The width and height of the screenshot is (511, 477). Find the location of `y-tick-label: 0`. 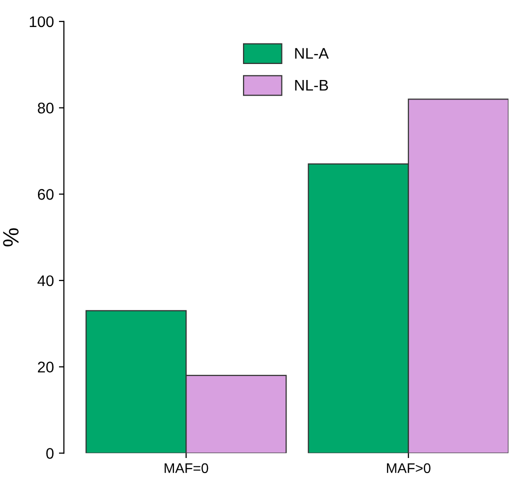

y-tick-label: 0 is located at coordinates (50, 453).